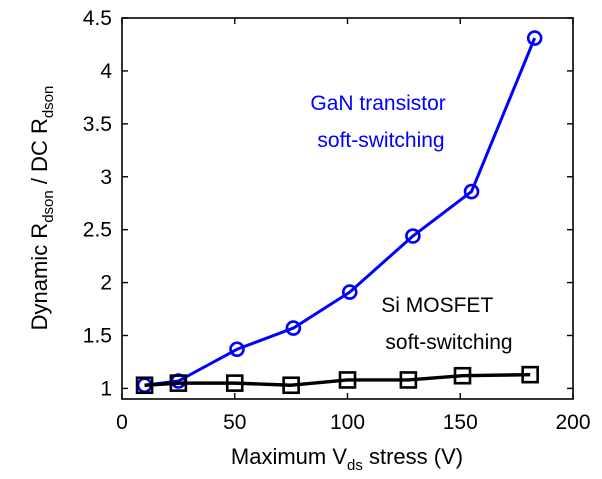 This screenshot has width=602, height=479. What do you see at coordinates (234, 422) in the screenshot?
I see `x-tick-label: 50` at bounding box center [234, 422].